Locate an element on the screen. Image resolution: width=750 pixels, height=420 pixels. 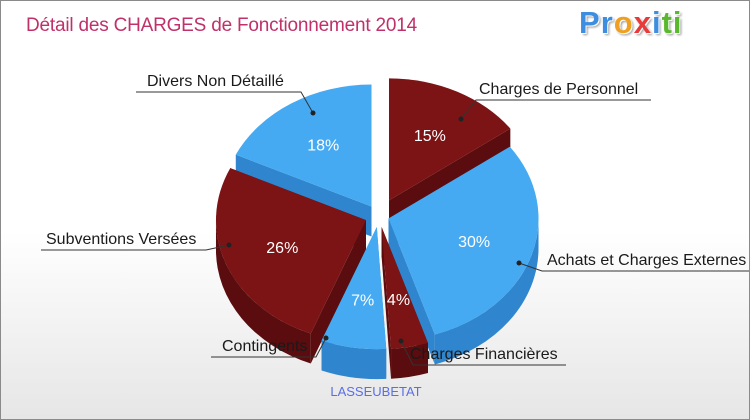
slice-percent-1: 30% is located at coordinates (474, 242).